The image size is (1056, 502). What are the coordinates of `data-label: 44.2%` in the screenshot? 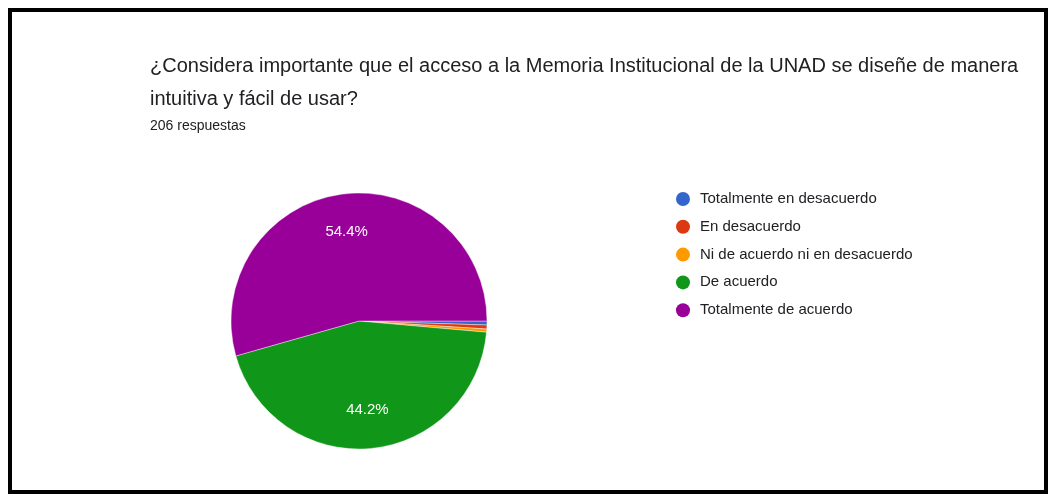 It's located at (367, 409).